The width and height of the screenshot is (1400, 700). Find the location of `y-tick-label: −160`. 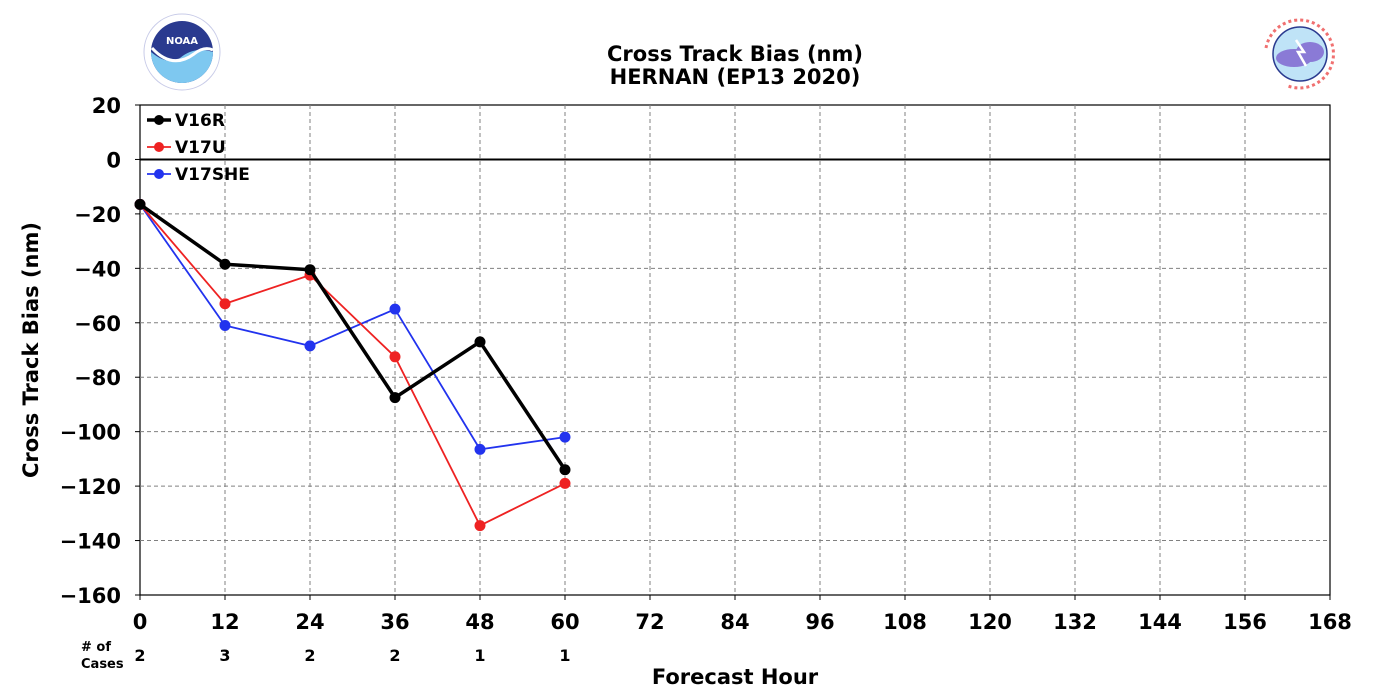

y-tick-label: −160 is located at coordinates (90, 596).